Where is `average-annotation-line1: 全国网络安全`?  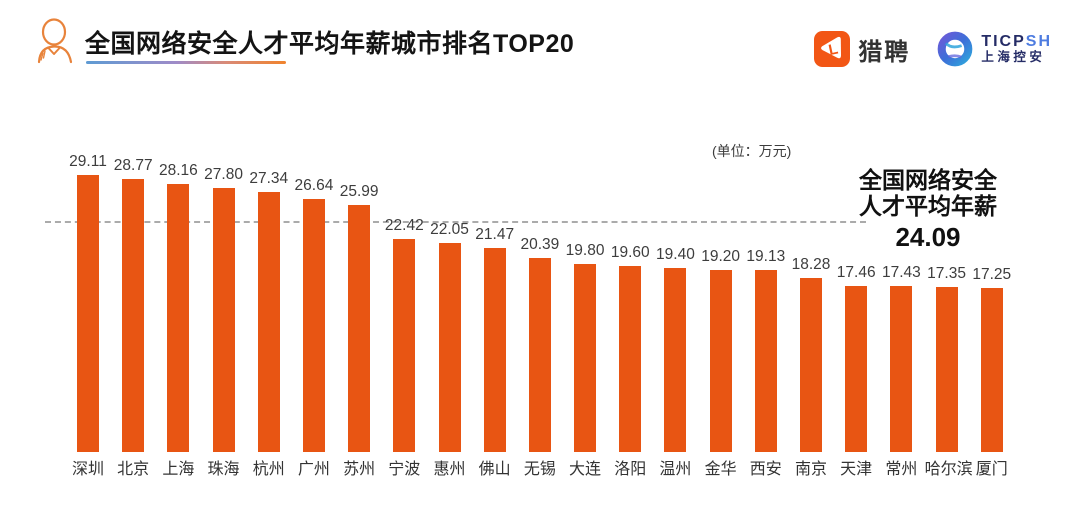
average-annotation-line1: 全国网络安全 is located at coordinates (928, 180).